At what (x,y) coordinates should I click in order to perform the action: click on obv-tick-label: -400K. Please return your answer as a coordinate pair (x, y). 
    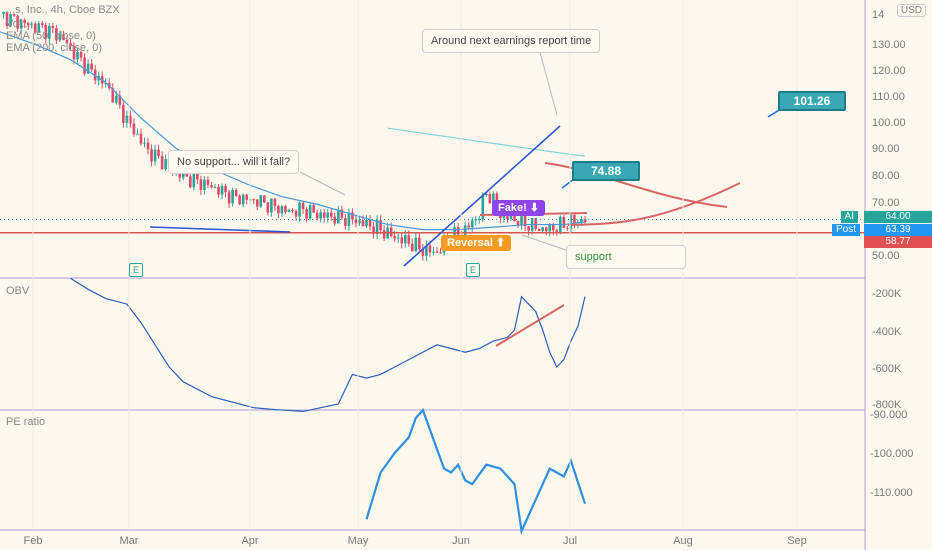
    Looking at the image, I should click on (887, 332).